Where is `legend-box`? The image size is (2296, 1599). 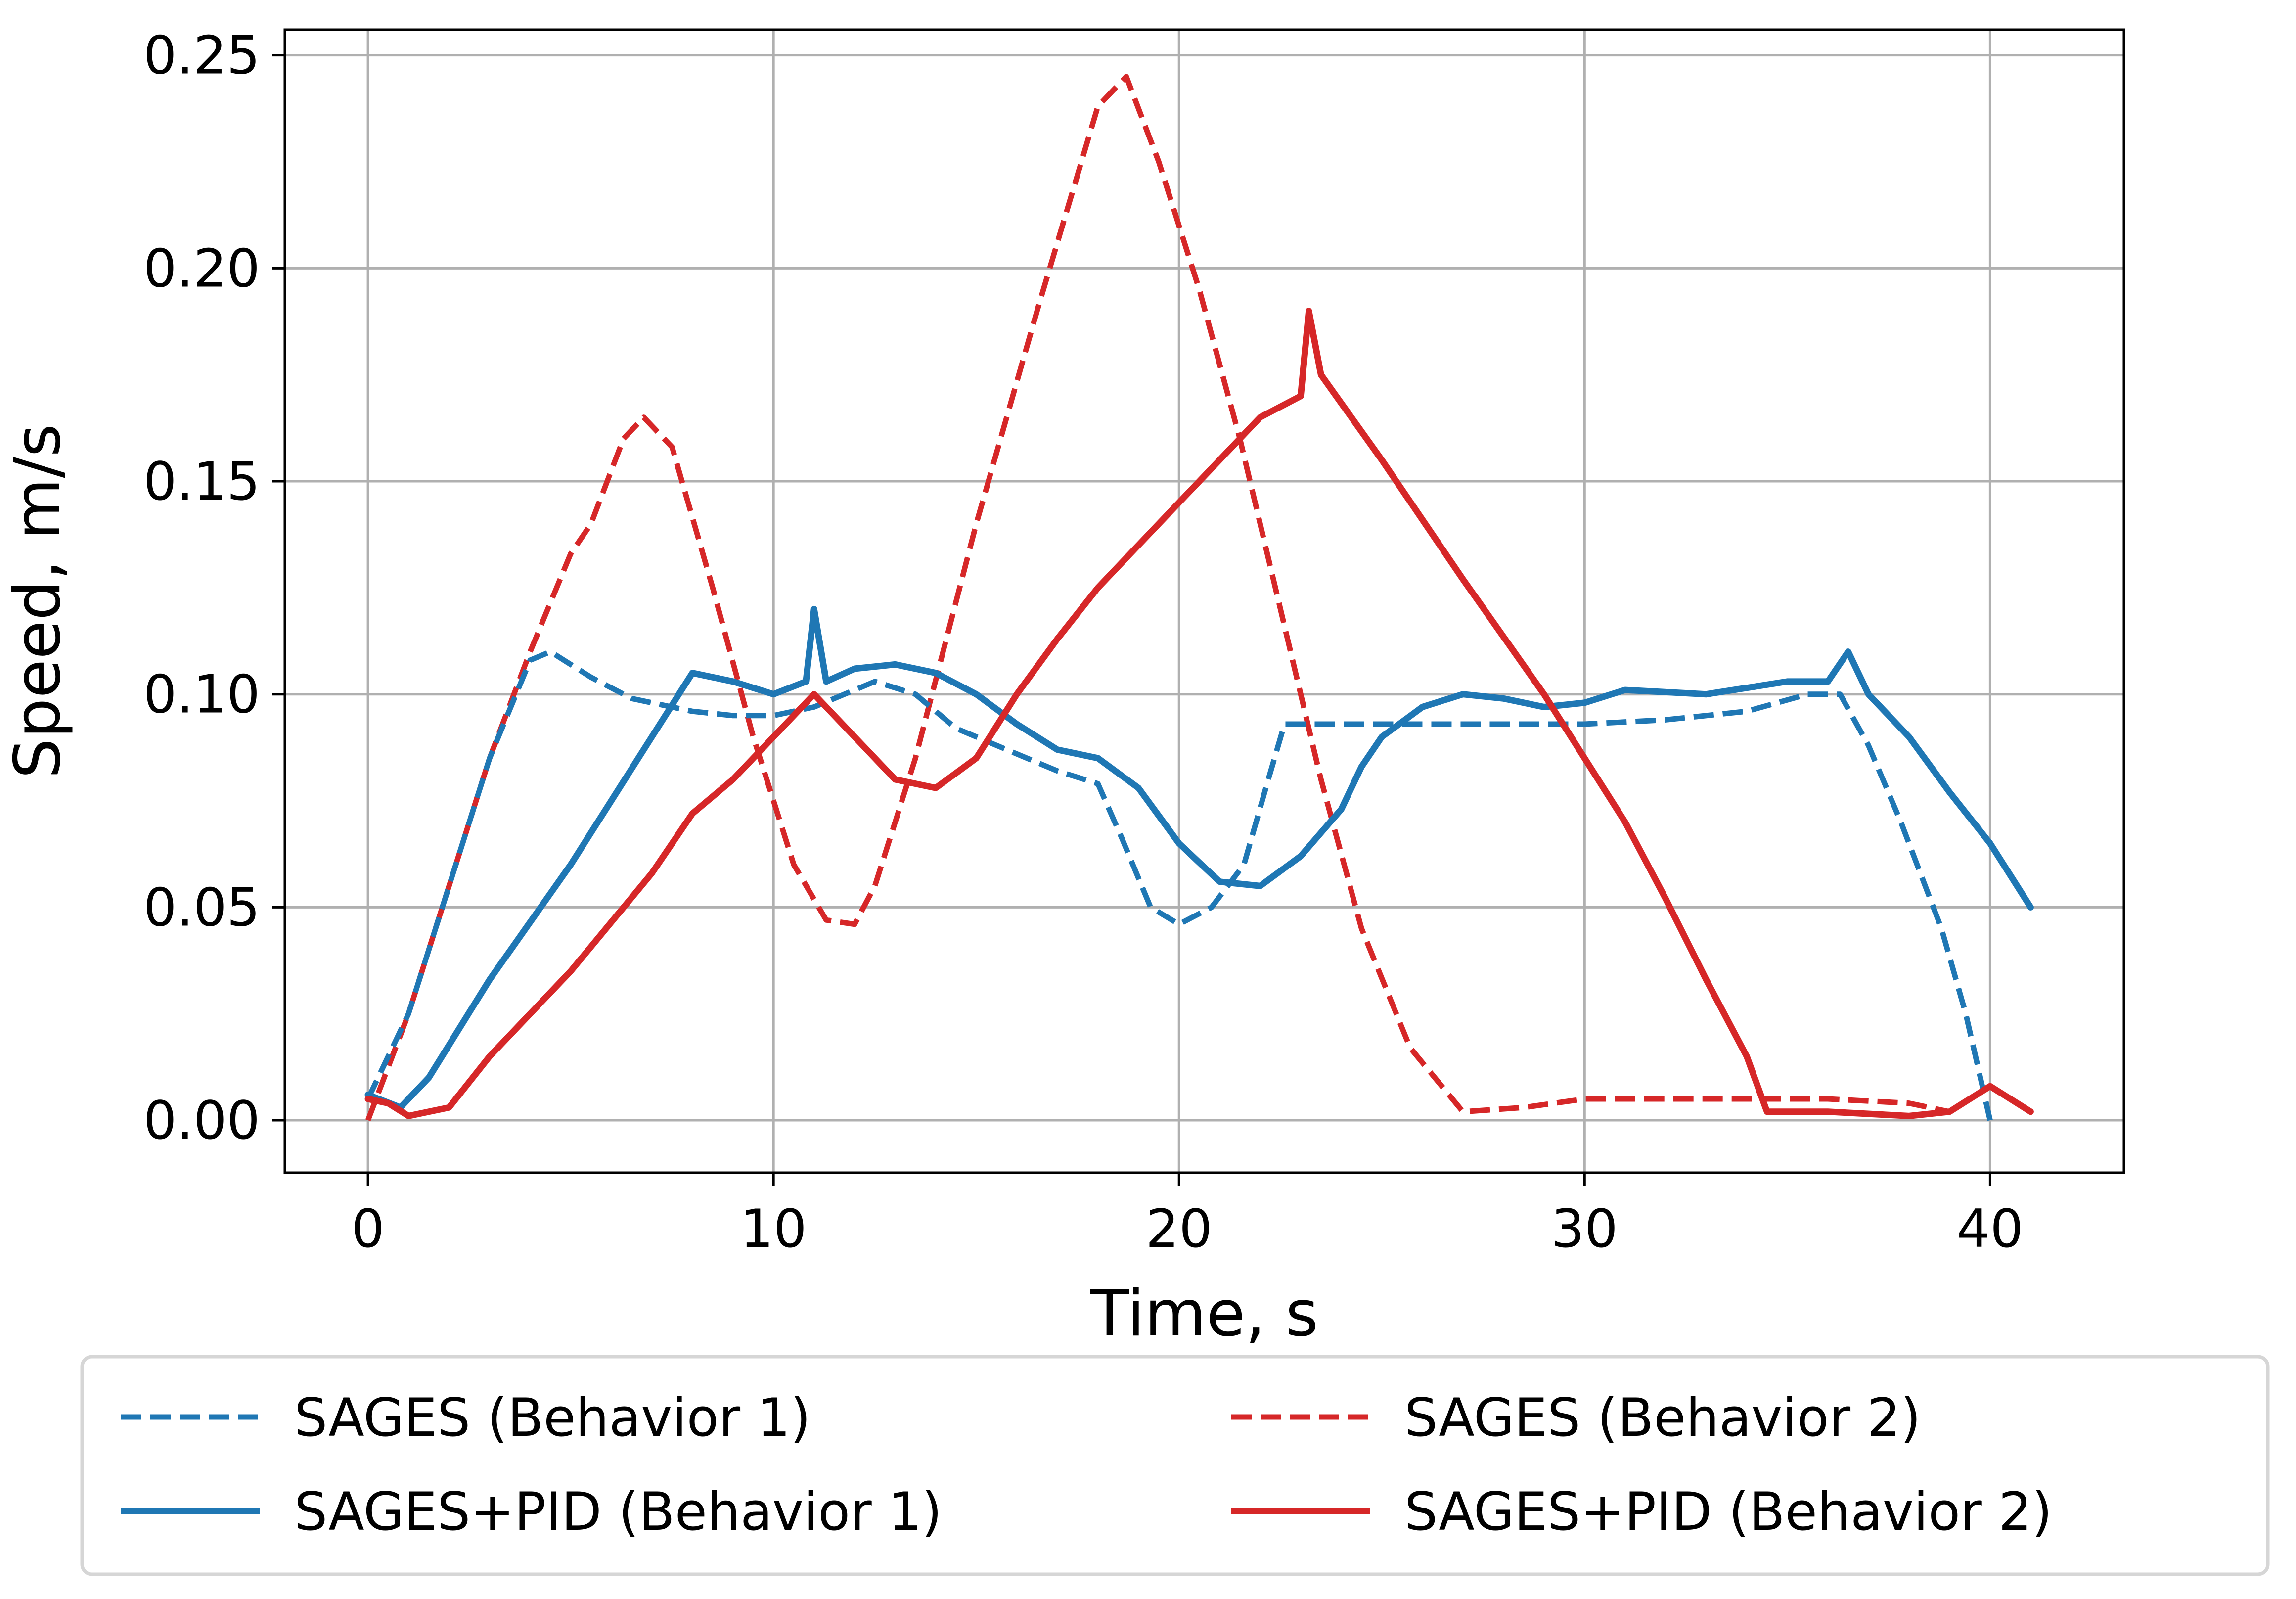 legend-box is located at coordinates (1175, 1465).